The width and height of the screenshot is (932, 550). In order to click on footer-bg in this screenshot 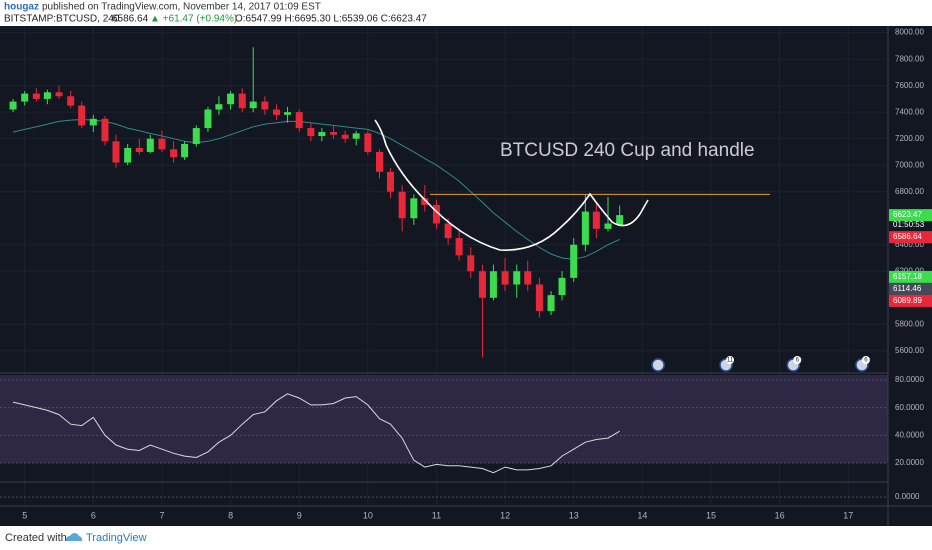, I will do `click(466, 538)`.